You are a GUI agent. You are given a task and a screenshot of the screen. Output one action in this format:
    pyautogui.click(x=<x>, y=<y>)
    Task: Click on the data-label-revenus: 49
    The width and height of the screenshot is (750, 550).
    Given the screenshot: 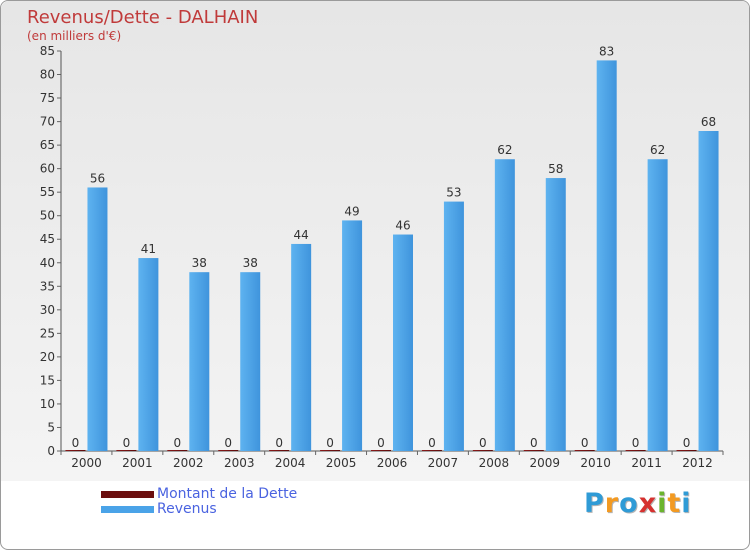 What is the action you would take?
    pyautogui.click(x=351, y=211)
    